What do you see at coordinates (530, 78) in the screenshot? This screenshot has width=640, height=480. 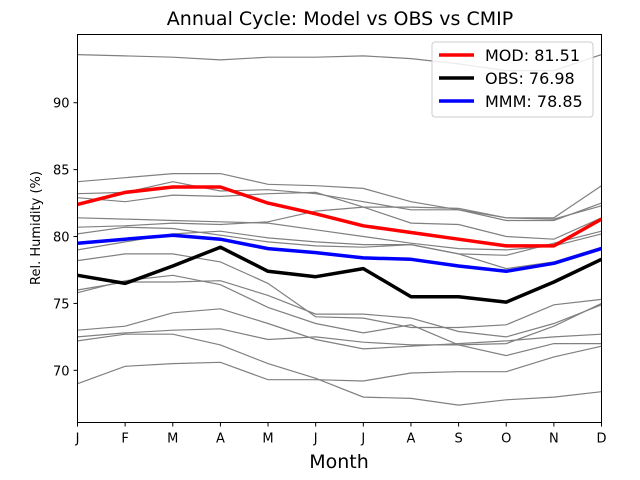 I see `legend-label-obs: OBS: 76.98` at bounding box center [530, 78].